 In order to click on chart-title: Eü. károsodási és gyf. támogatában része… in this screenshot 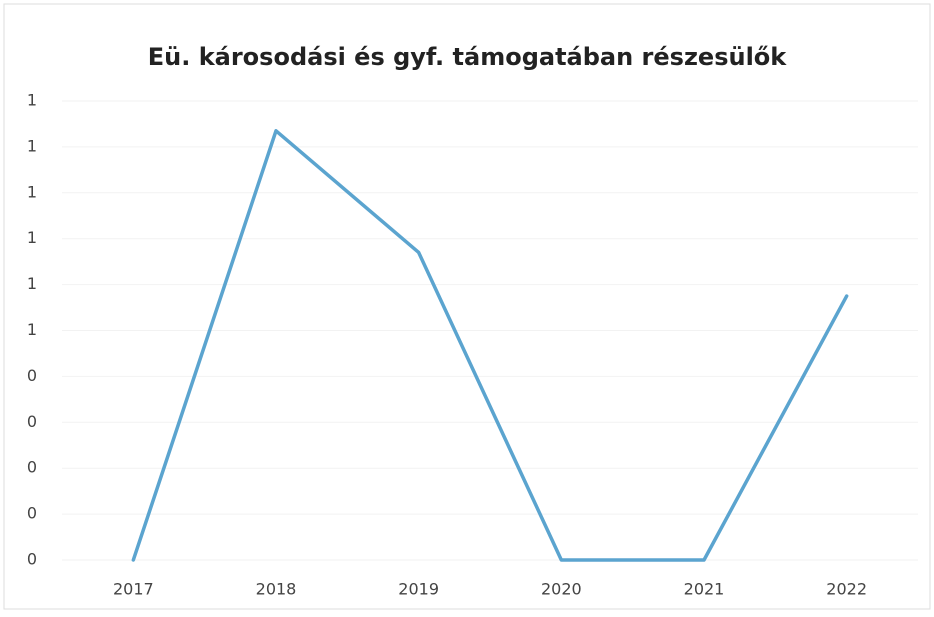, I will do `click(468, 57)`.